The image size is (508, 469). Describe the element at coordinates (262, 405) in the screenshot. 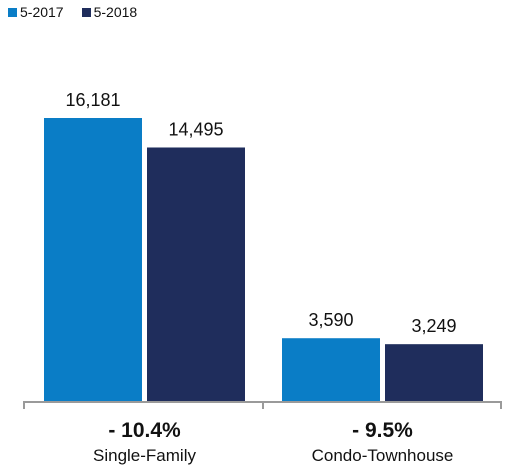

I see `x-axis` at that location.